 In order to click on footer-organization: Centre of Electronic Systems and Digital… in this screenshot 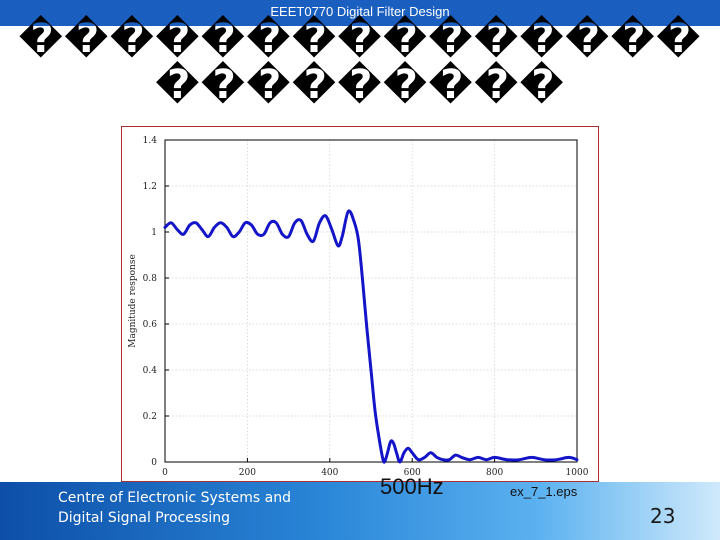, I will do `click(174, 508)`.